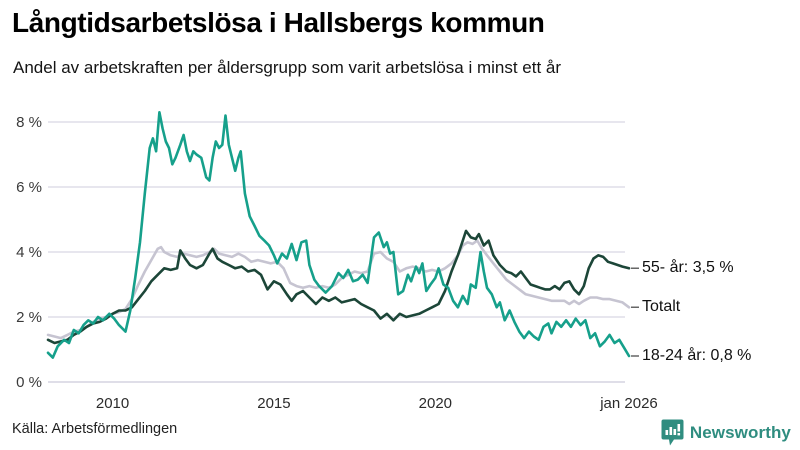  I want to click on series-end-label-totalt: Totalt, so click(661, 306).